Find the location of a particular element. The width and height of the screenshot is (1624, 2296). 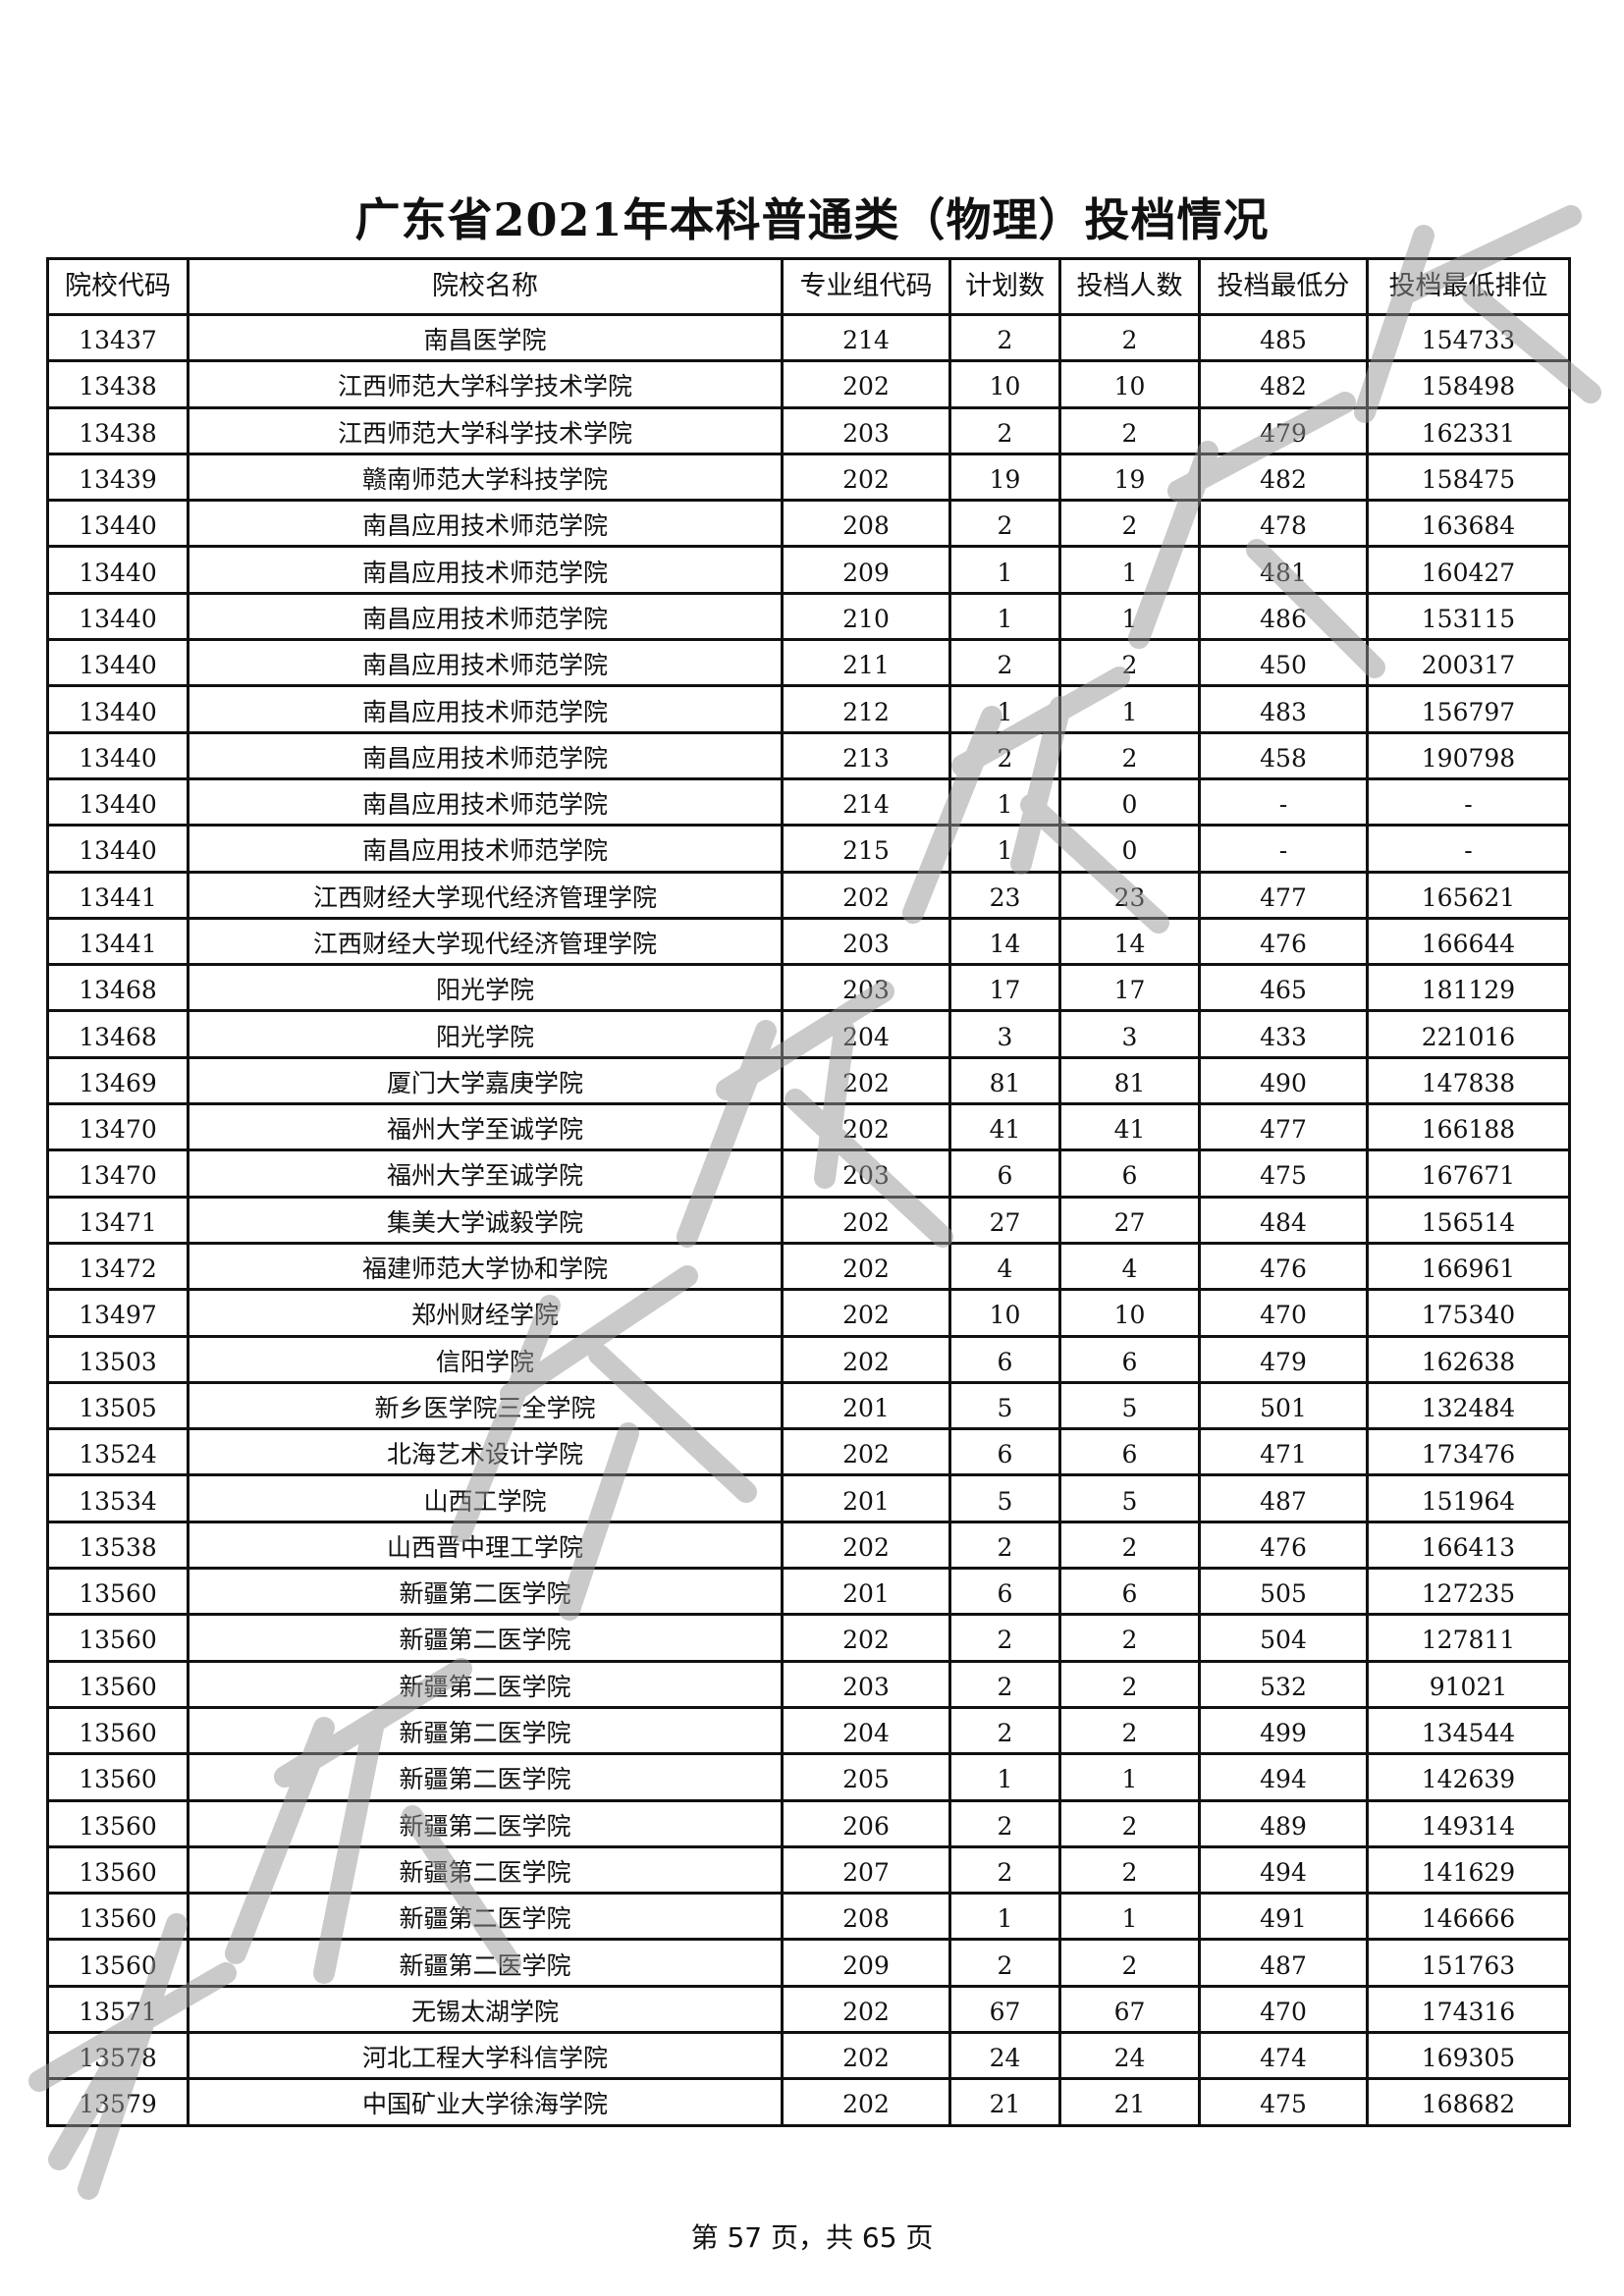

table-row: 13441 江西财经大学现代经济管理学院 203 14 14 476 166644 is located at coordinates (808, 941).